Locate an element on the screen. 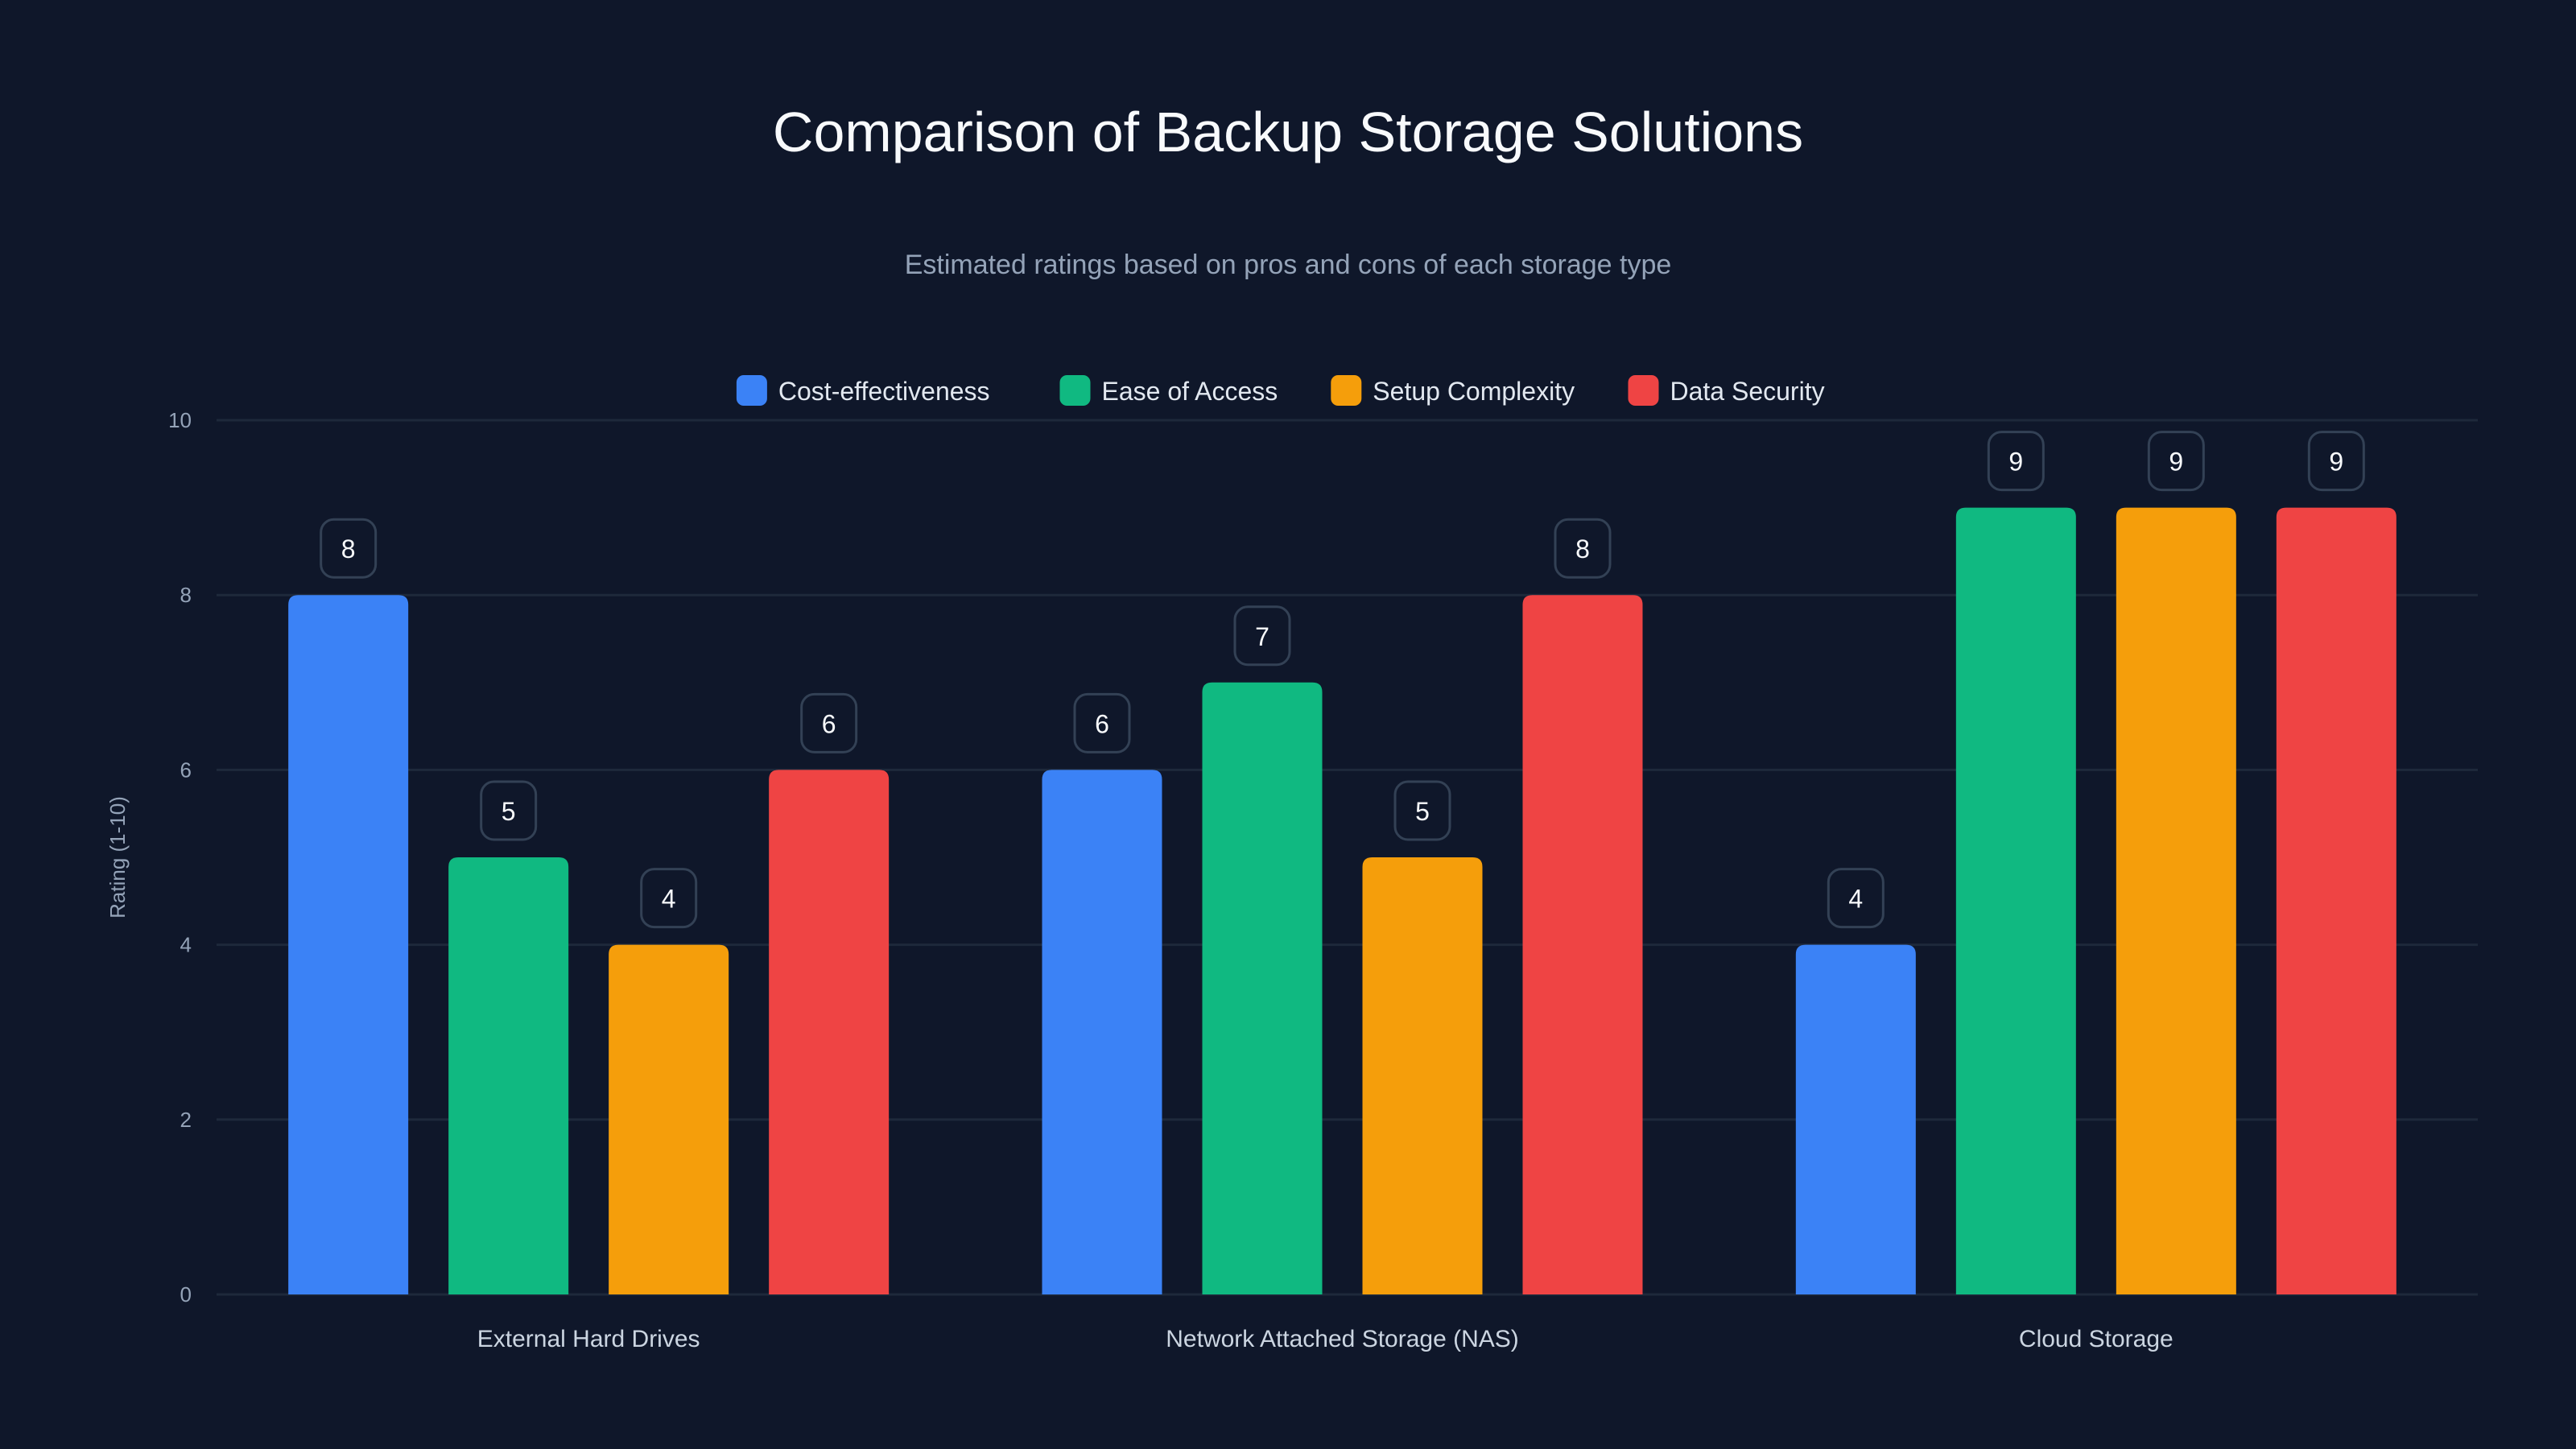  legend-label: Cost-effectiveness is located at coordinates (884, 391).